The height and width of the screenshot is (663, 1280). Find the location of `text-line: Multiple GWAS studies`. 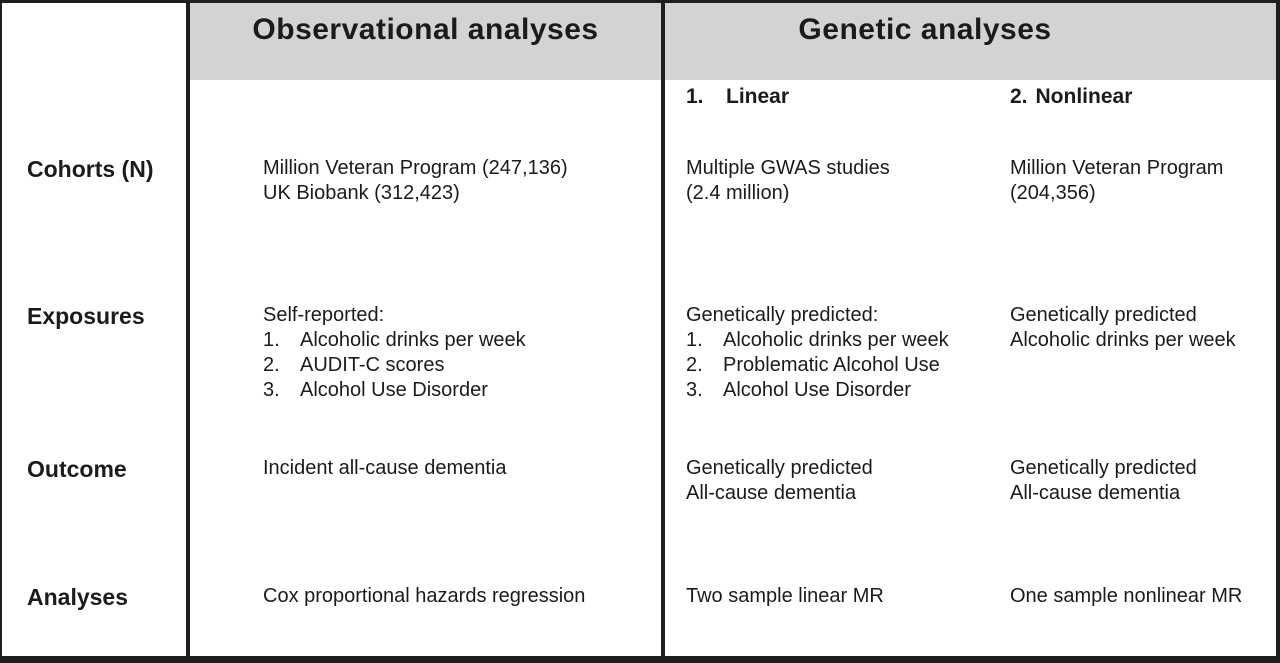

text-line: Multiple GWAS studies is located at coordinates (788, 168).